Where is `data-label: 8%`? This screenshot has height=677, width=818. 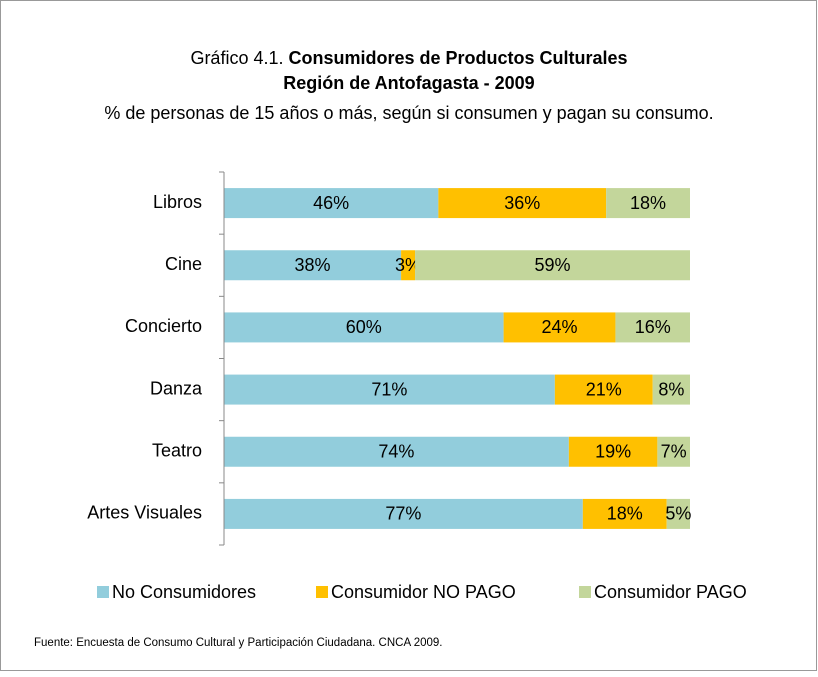
data-label: 8% is located at coordinates (671, 389).